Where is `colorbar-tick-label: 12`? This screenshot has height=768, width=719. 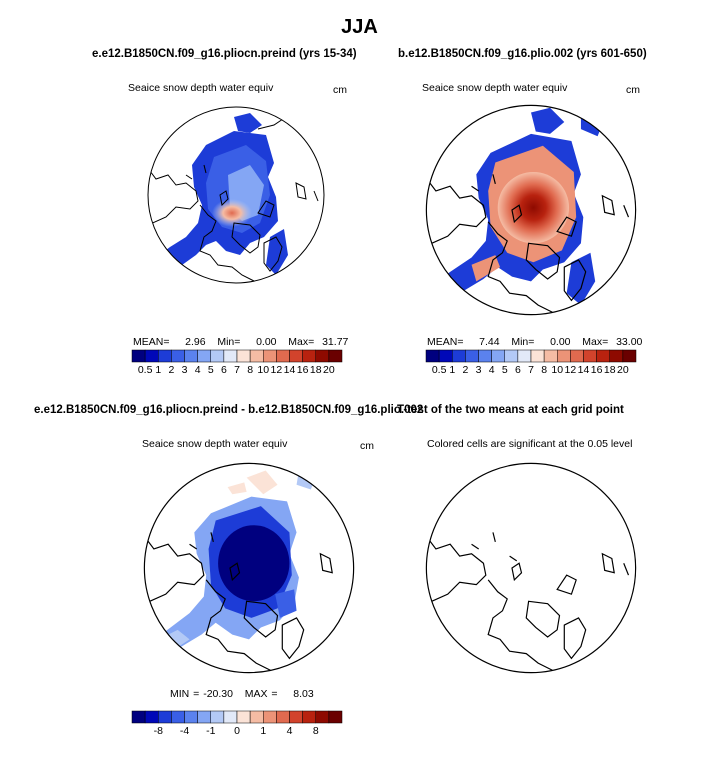 colorbar-tick-label: 12 is located at coordinates (570, 370).